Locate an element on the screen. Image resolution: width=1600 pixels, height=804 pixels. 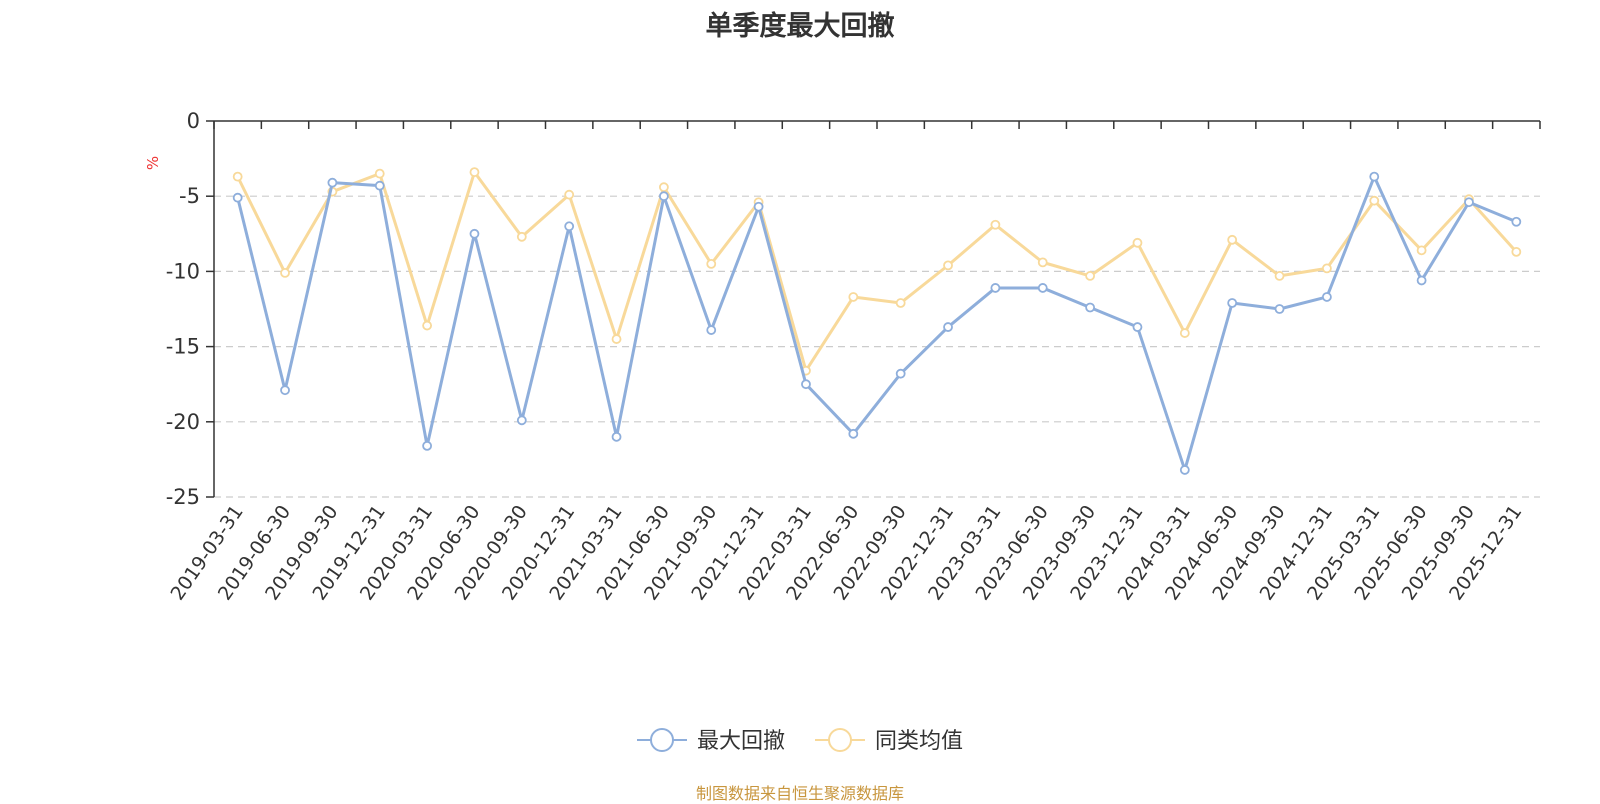
legend-item: 最大回撤 is located at coordinates (711, 741).